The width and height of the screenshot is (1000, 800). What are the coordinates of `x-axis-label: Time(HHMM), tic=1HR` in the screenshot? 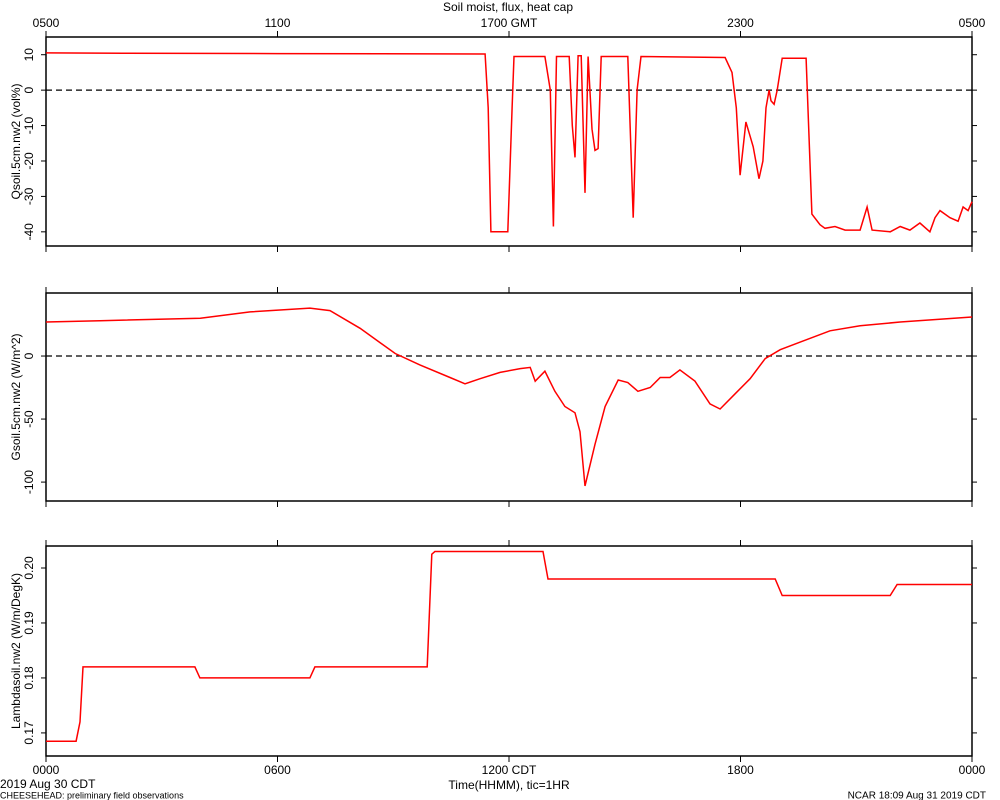 It's located at (509, 785).